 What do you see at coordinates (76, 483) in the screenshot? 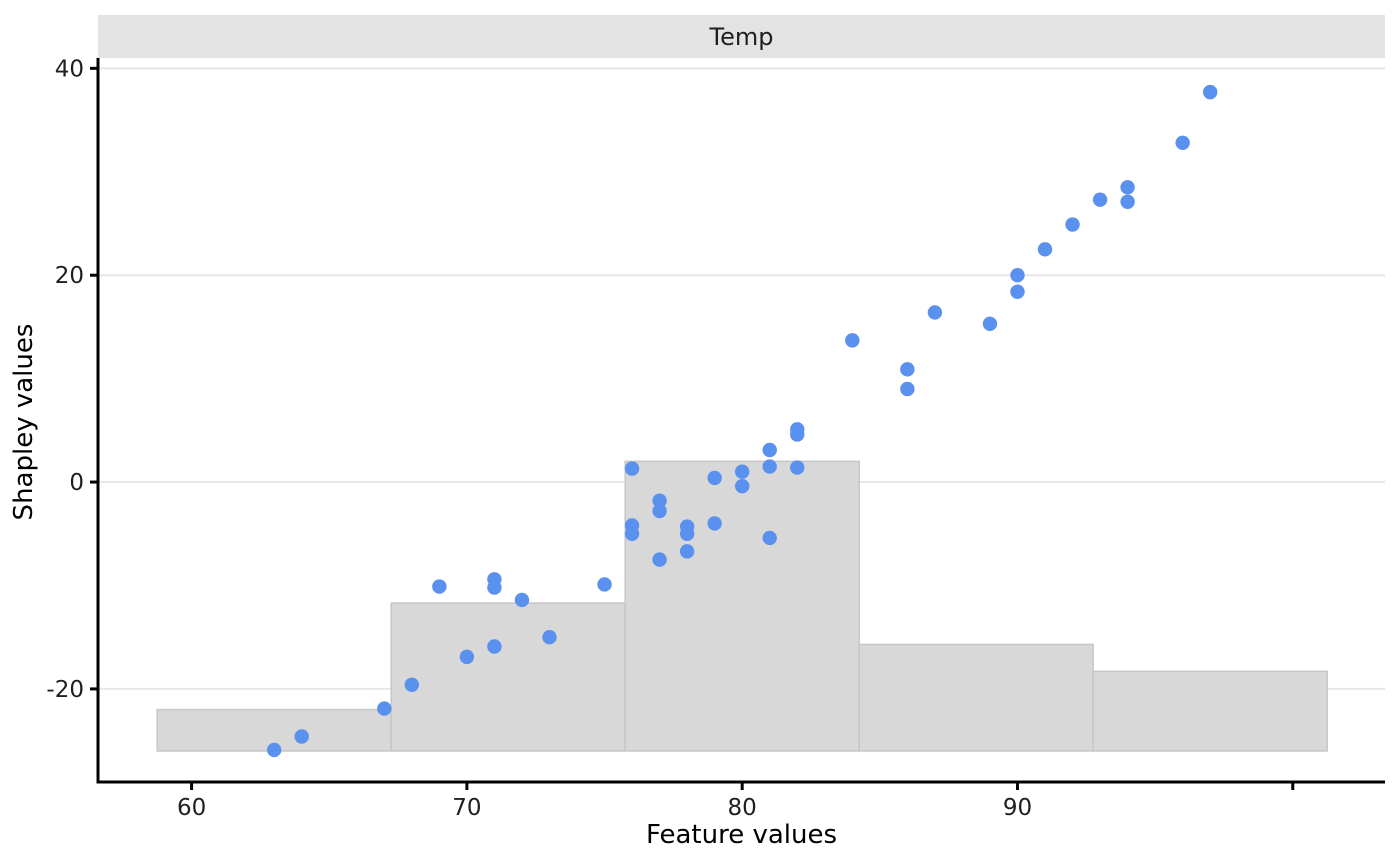
I see `y-tick-label: 0` at bounding box center [76, 483].